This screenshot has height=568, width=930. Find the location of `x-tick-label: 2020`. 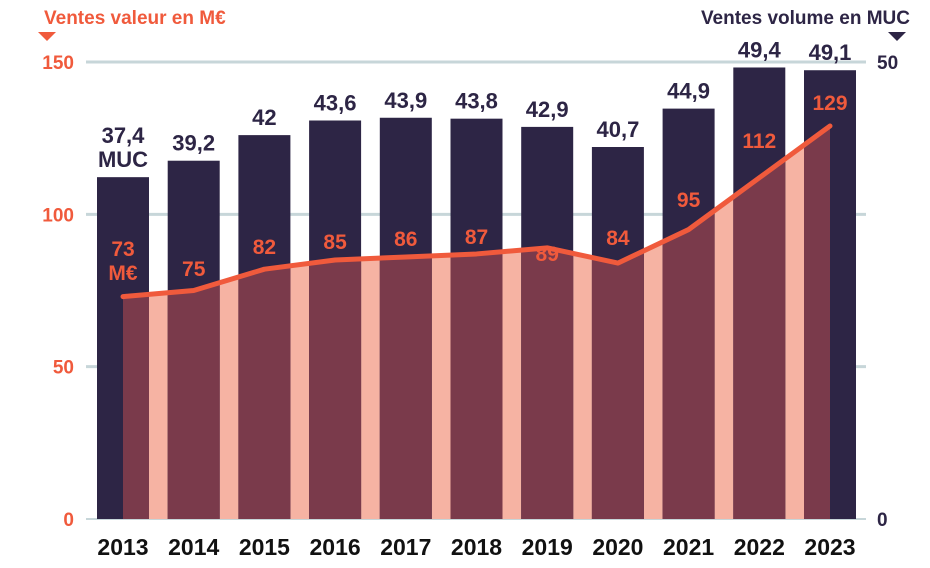

x-tick-label: 2020 is located at coordinates (617, 547).